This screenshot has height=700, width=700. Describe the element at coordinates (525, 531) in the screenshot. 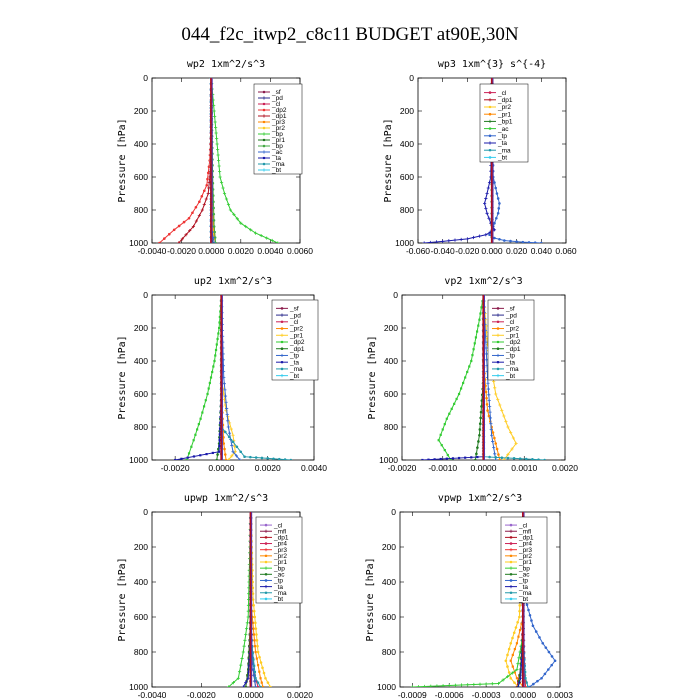

I see `legend-label: _mfl` at that location.